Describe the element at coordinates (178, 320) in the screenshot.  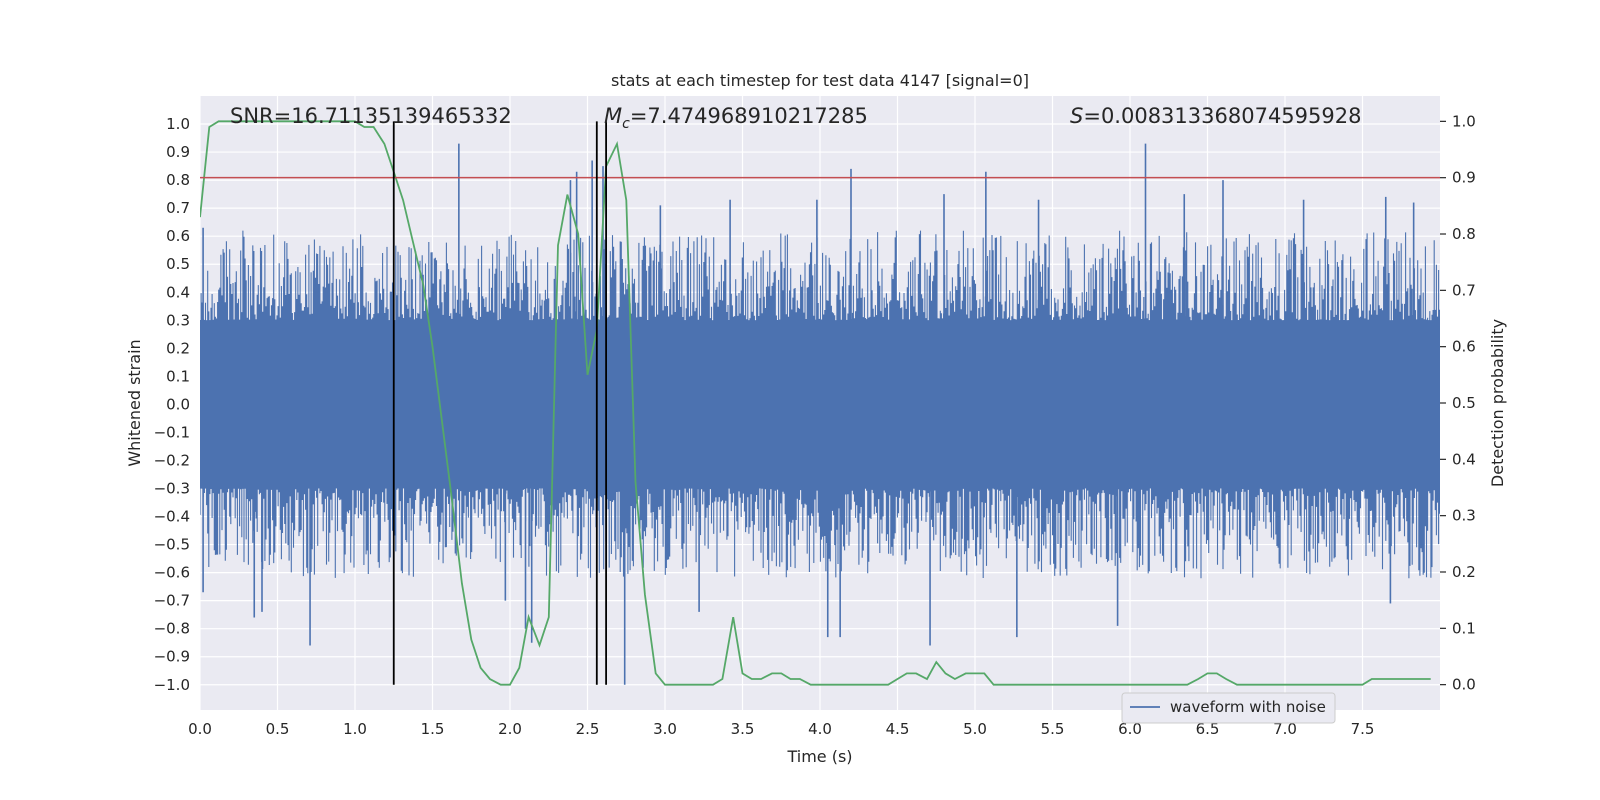
I see `y-tick-label: 0.3` at that location.